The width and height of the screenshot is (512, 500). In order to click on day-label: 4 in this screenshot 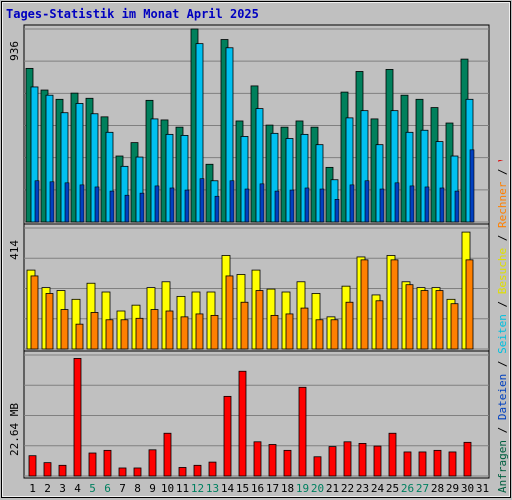, I will do `click(77, 488)`.